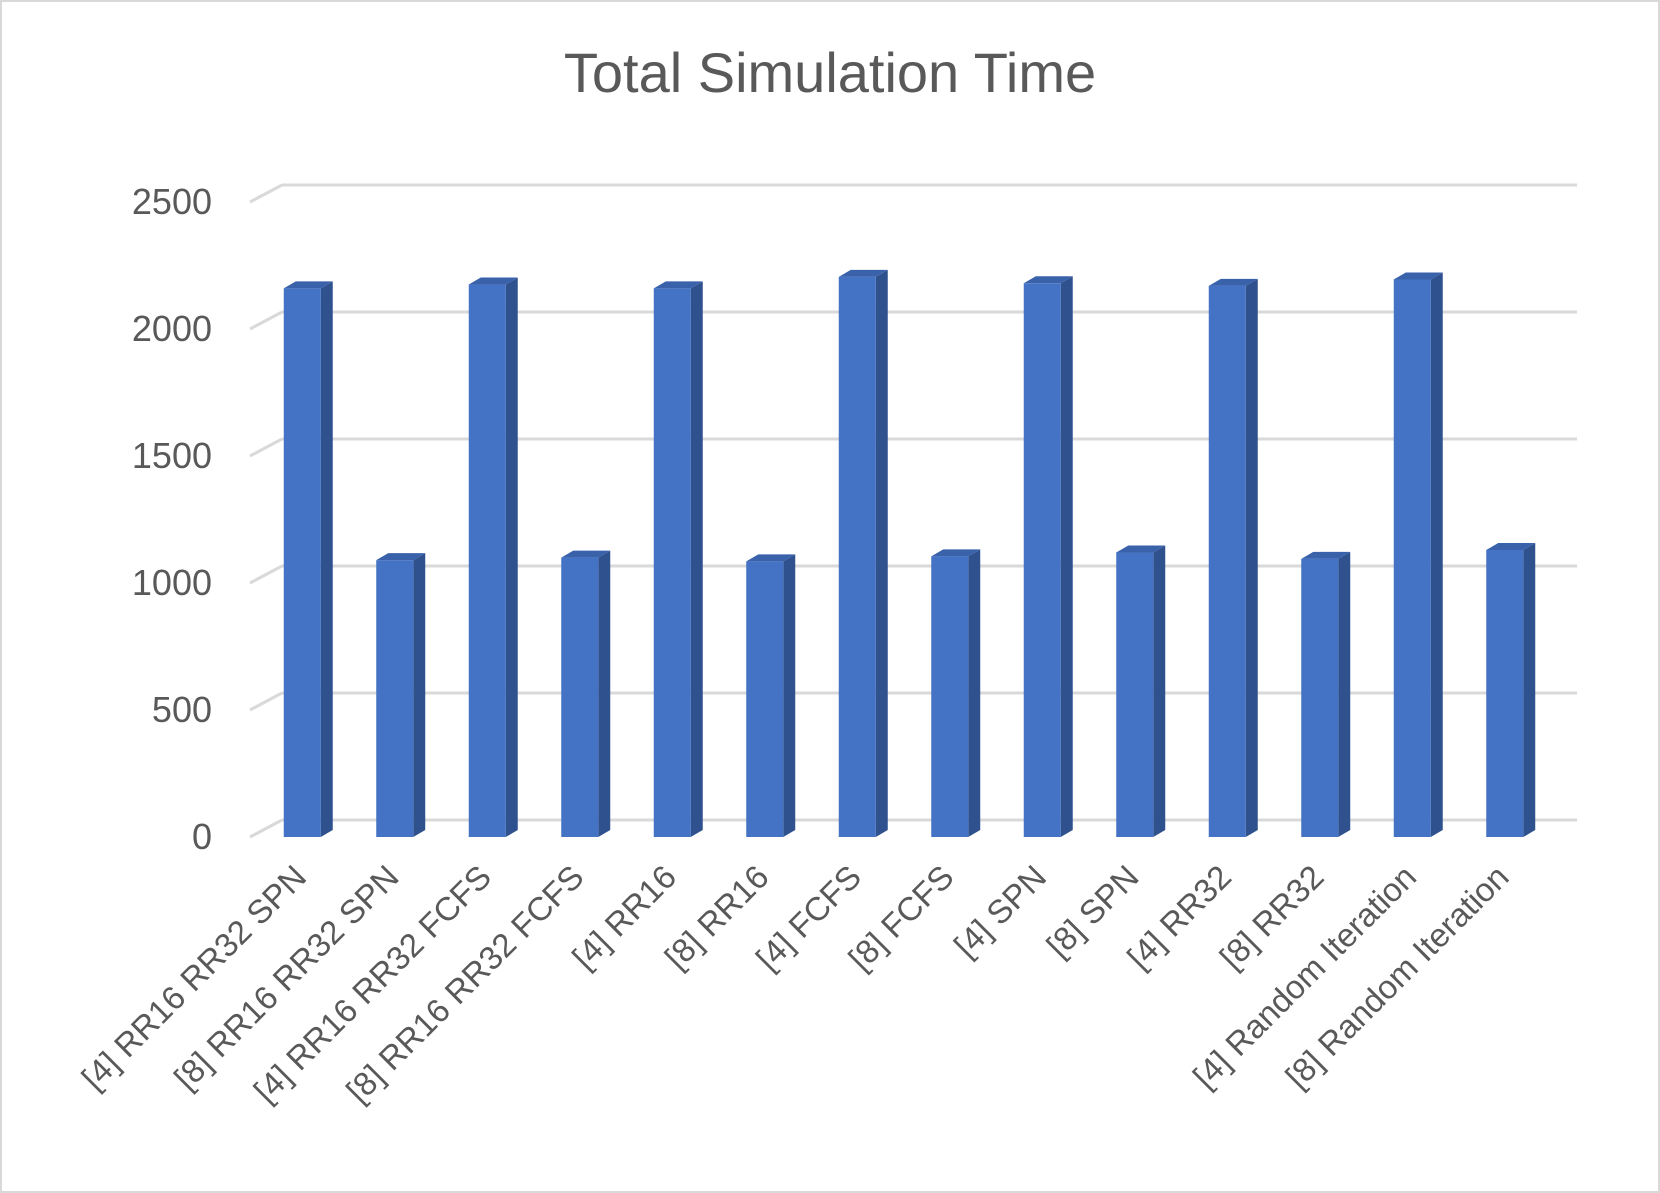 Image resolution: width=1660 pixels, height=1193 pixels. Describe the element at coordinates (1000, 911) in the screenshot. I see `x-tick-label: [4] SPN` at that location.